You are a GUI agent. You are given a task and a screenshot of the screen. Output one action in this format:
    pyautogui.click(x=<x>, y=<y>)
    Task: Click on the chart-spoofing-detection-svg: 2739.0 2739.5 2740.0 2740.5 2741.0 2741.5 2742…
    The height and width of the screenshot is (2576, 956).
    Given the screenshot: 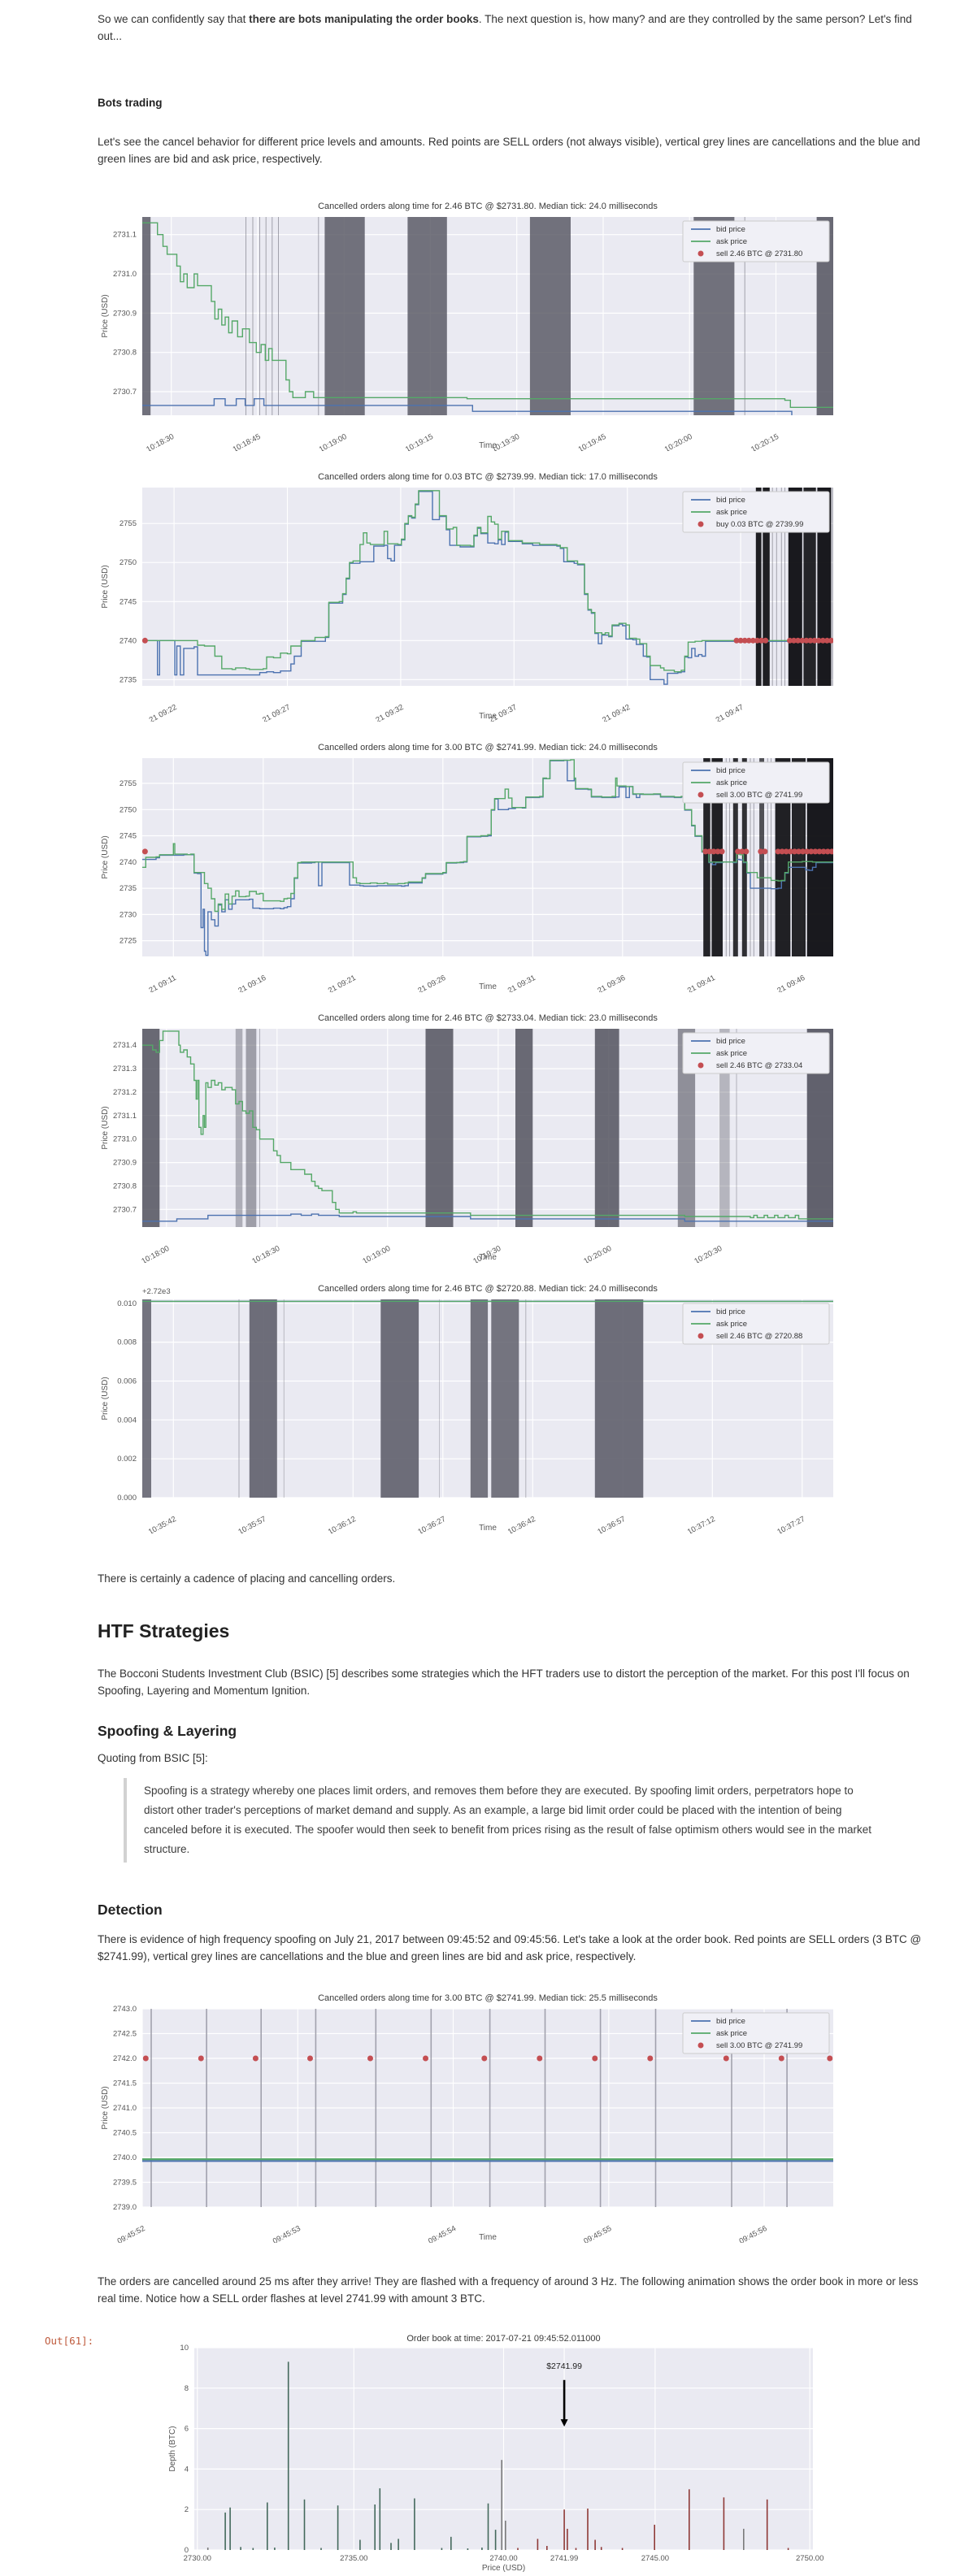 What is the action you would take?
    pyautogui.click(x=467, y=2118)
    